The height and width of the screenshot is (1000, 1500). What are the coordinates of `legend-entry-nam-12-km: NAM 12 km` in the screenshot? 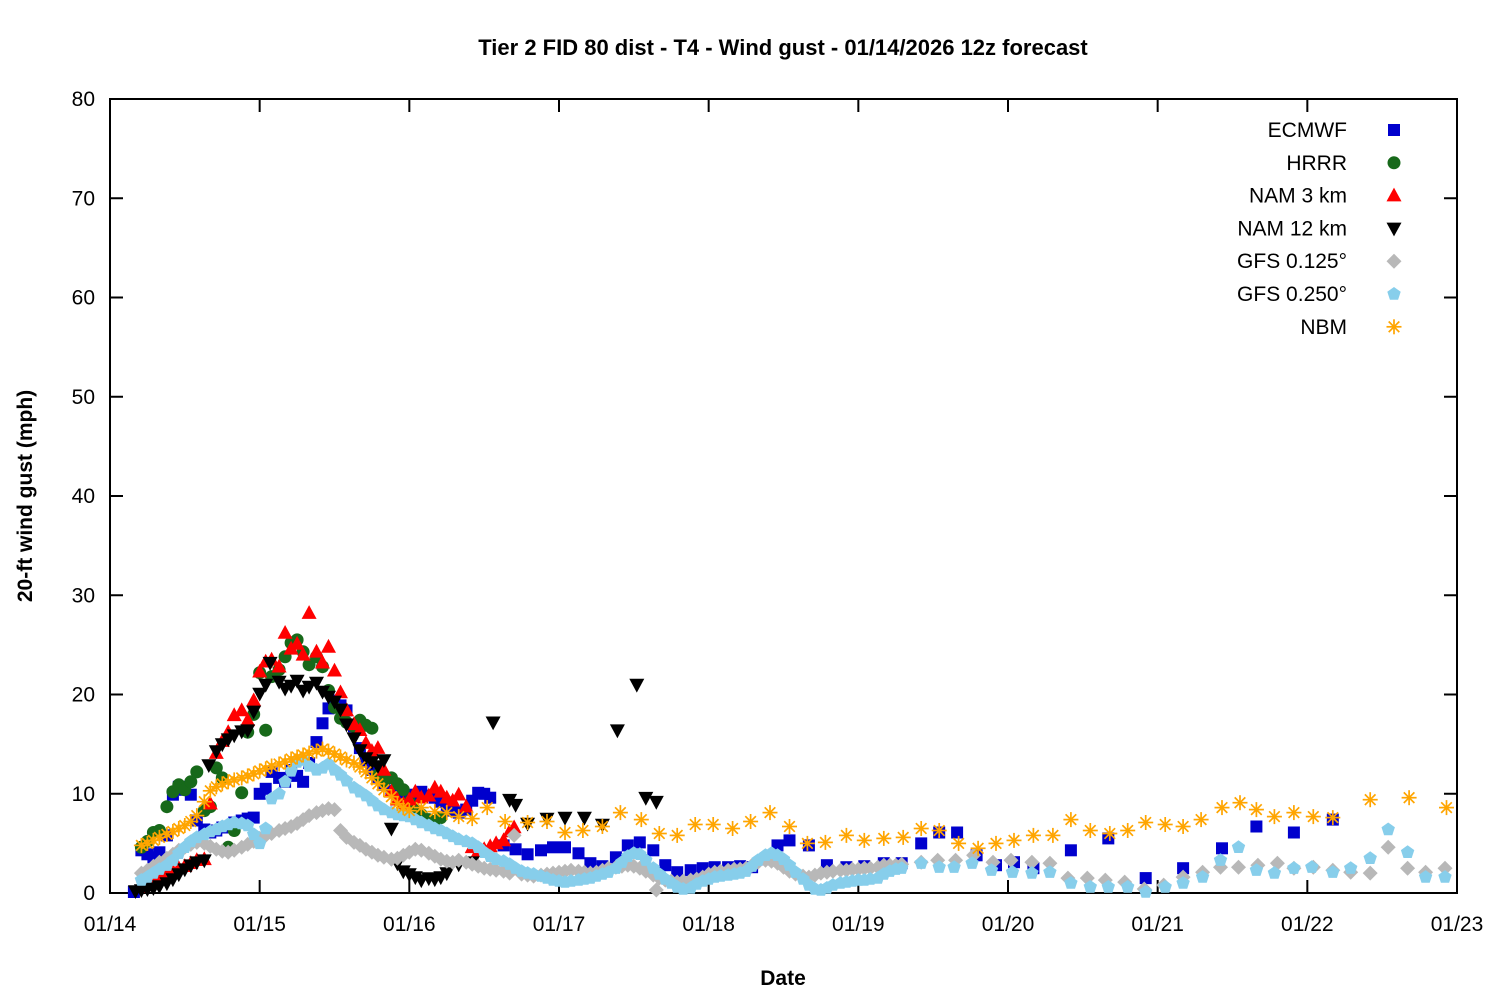 It's located at (1319, 228).